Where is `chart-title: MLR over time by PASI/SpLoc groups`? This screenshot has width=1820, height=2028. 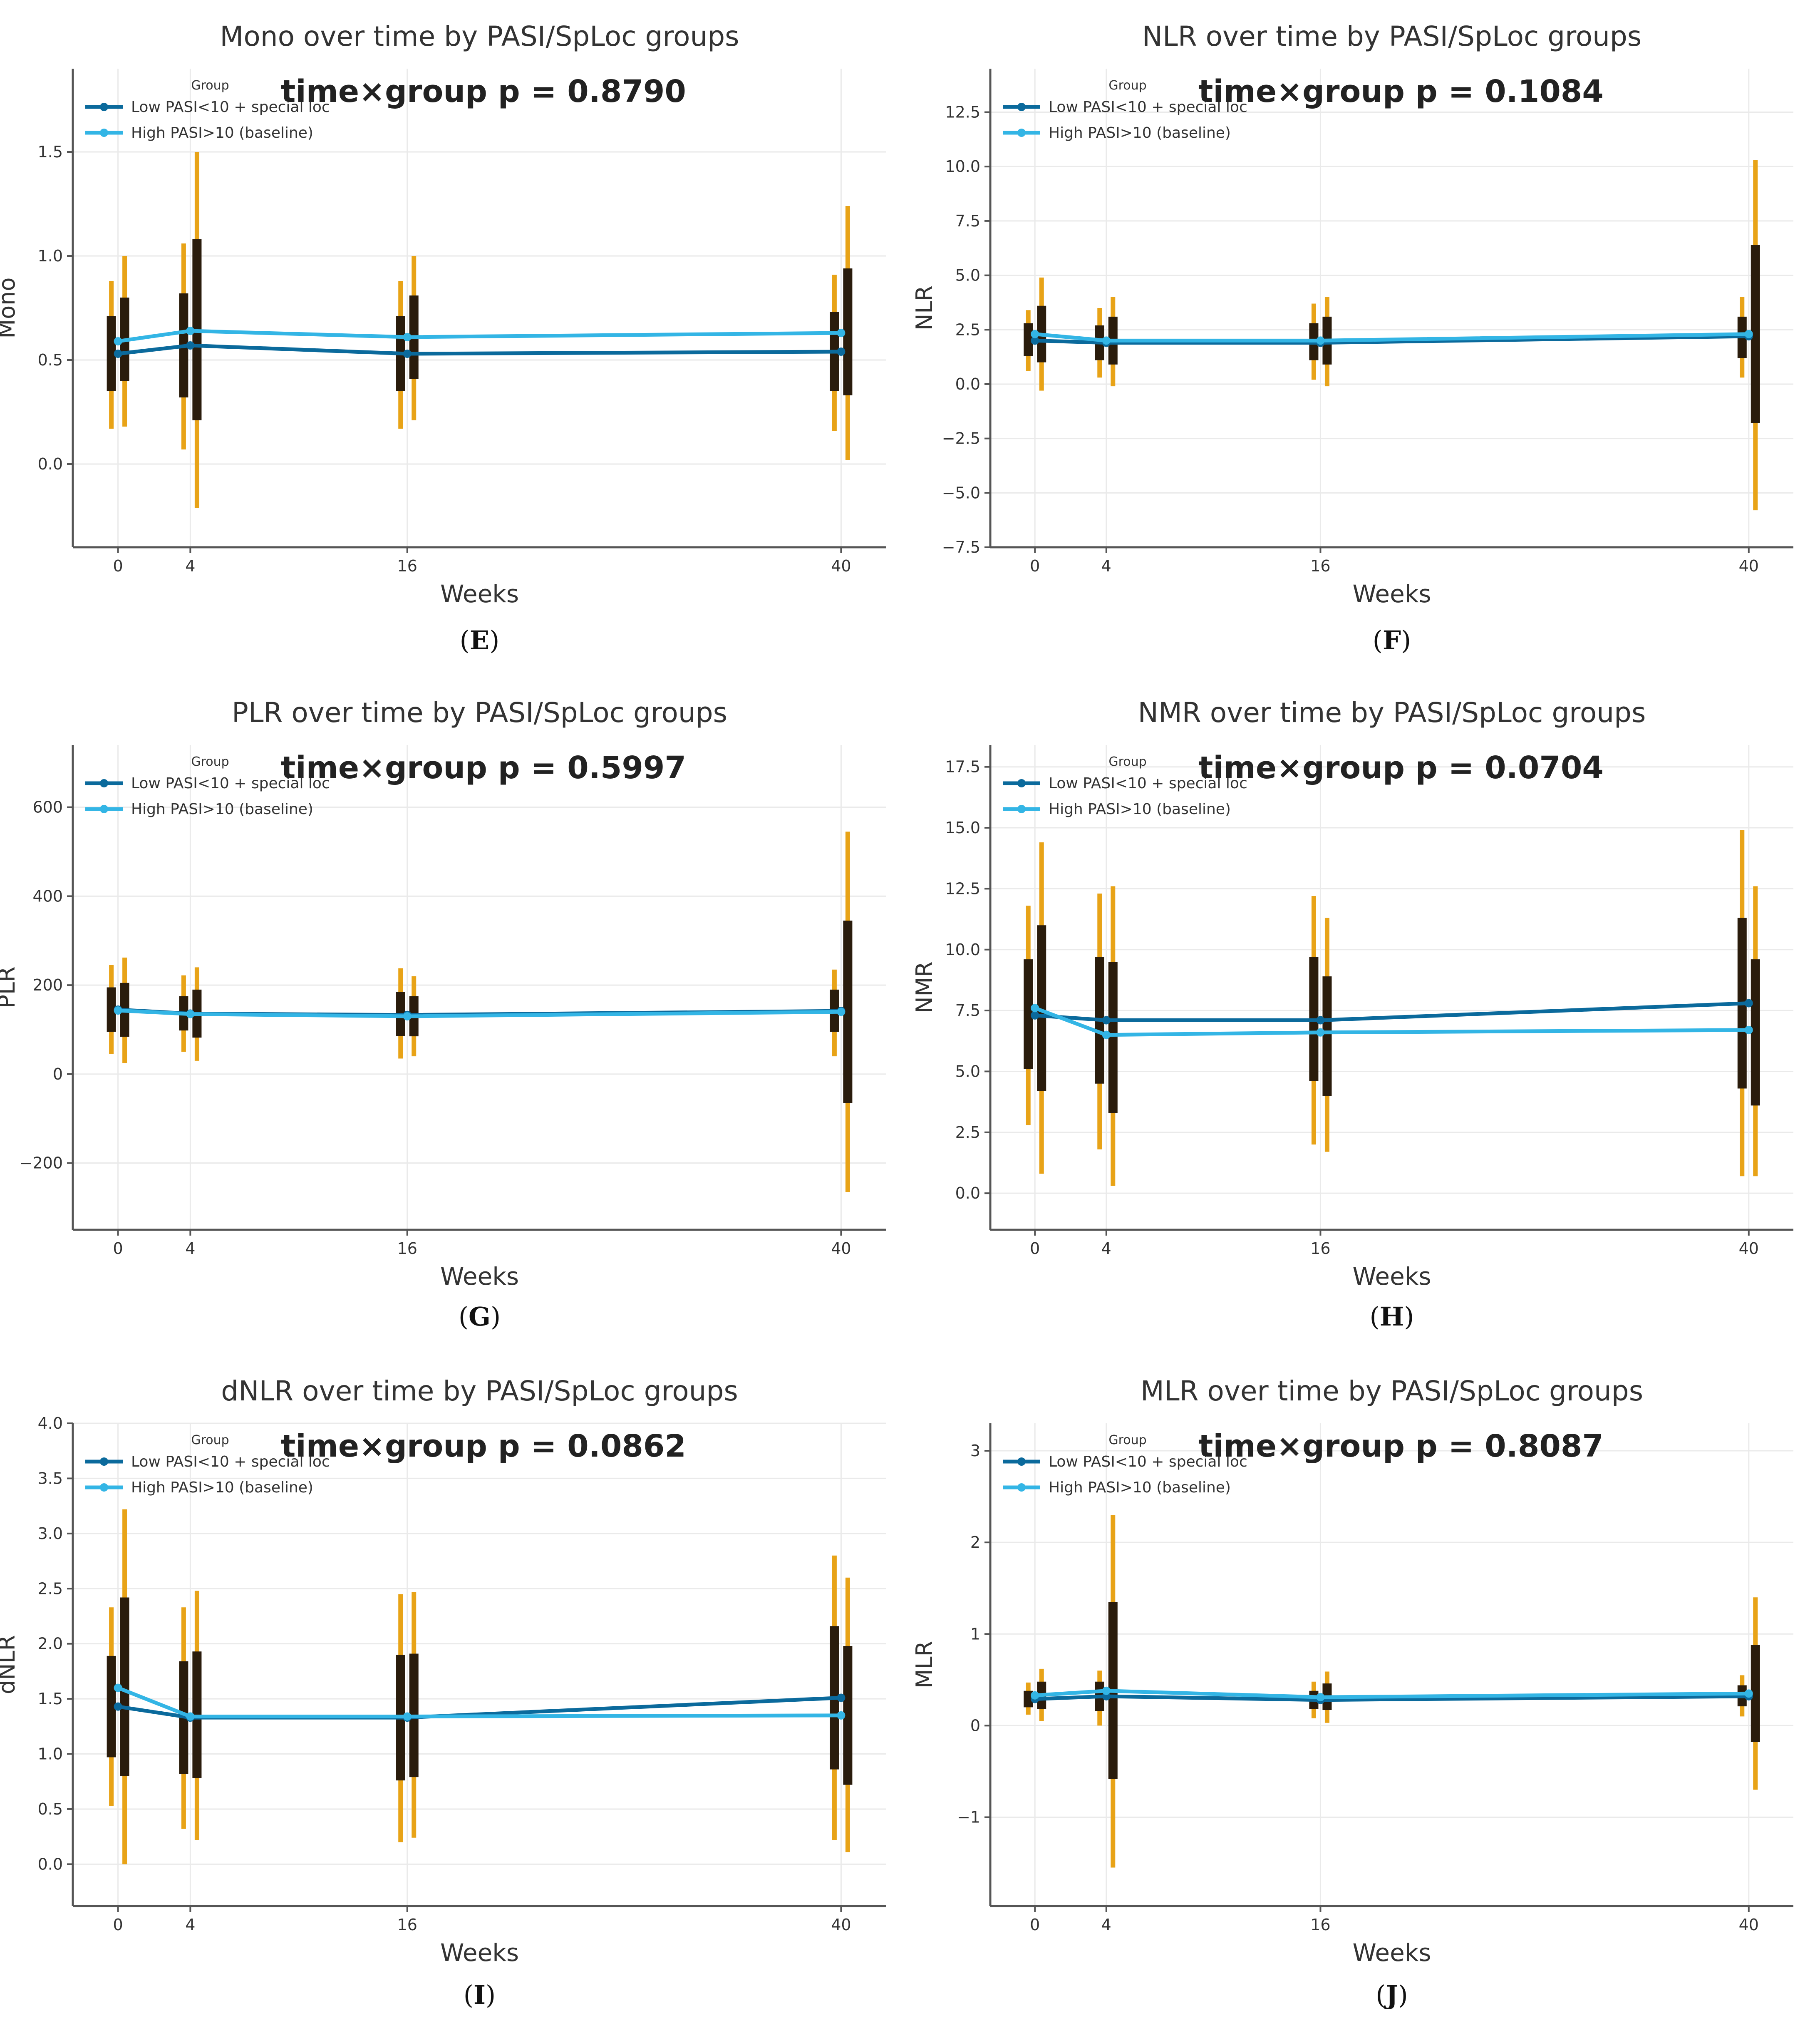
chart-title: MLR over time by PASI/SpLoc groups is located at coordinates (1392, 1391).